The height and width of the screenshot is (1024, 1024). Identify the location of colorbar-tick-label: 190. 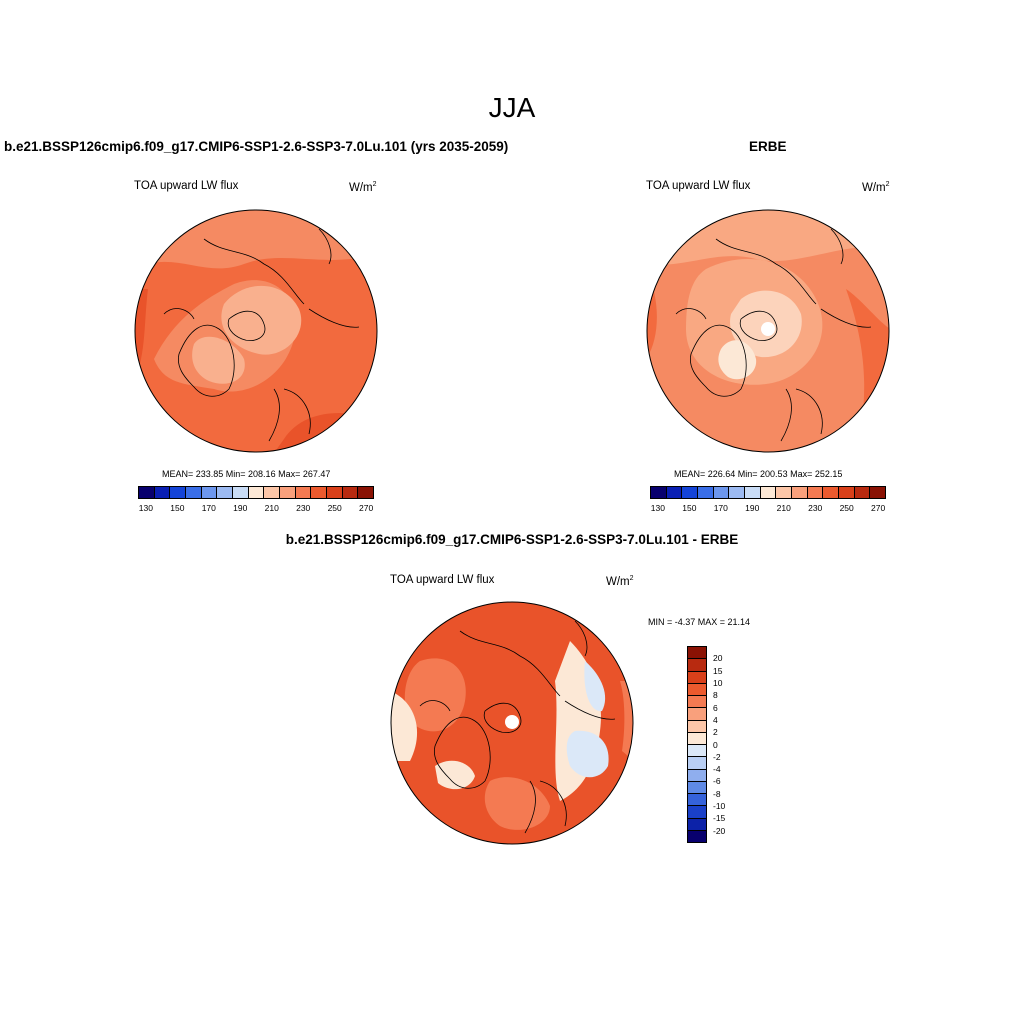
(240, 508).